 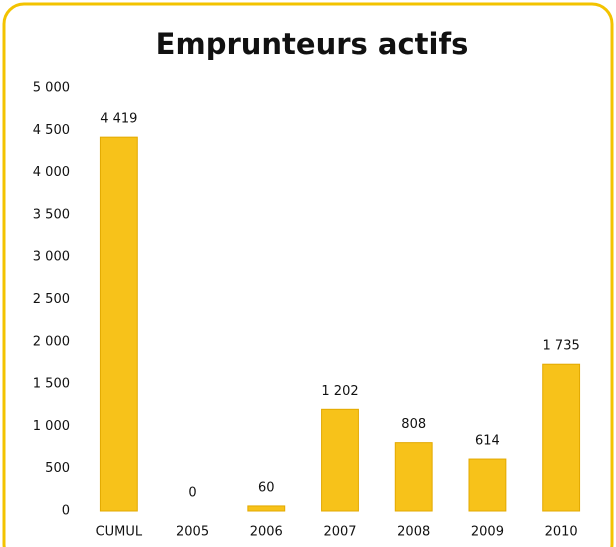 I want to click on y-tick-label: 1 000, so click(x=51, y=426).